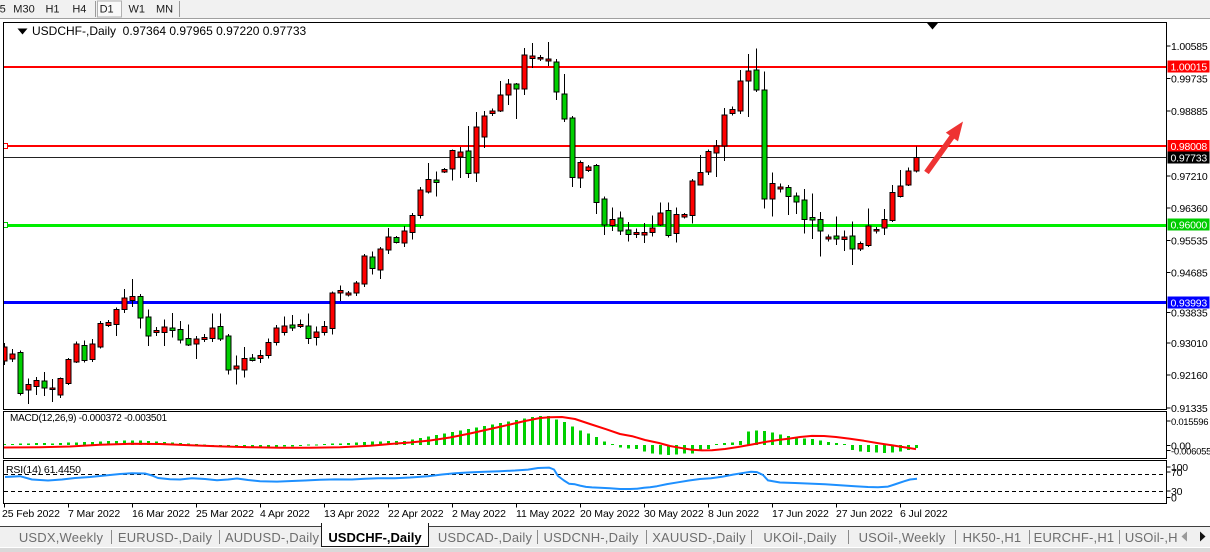  I want to click on svg-text: USDCNH-,Daily, so click(590, 537).